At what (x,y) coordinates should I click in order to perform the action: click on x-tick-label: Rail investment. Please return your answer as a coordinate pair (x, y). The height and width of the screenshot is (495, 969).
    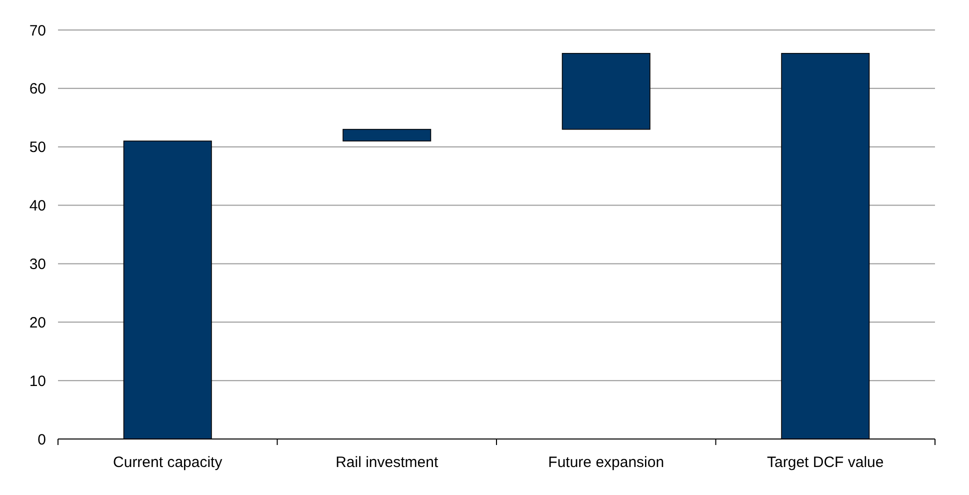
    Looking at the image, I should click on (387, 462).